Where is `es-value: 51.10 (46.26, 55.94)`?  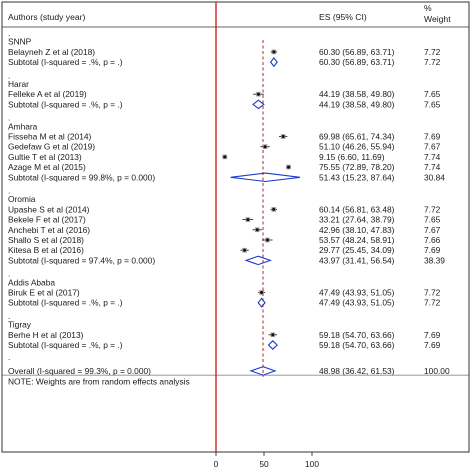
es-value: 51.10 (46.26, 55.94) is located at coordinates (357, 147).